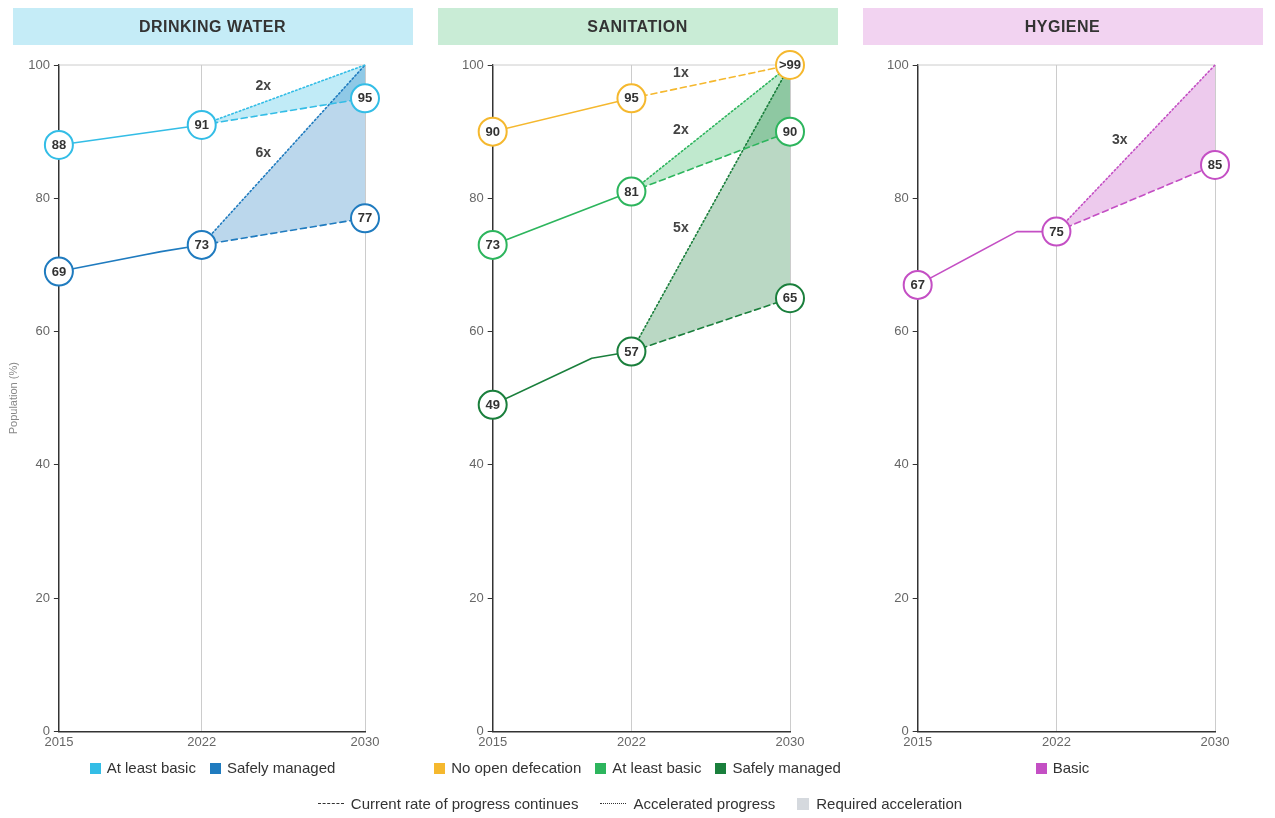 This screenshot has height=818, width=1275. Describe the element at coordinates (680, 71) in the screenshot. I see `annotation: 1x` at that location.